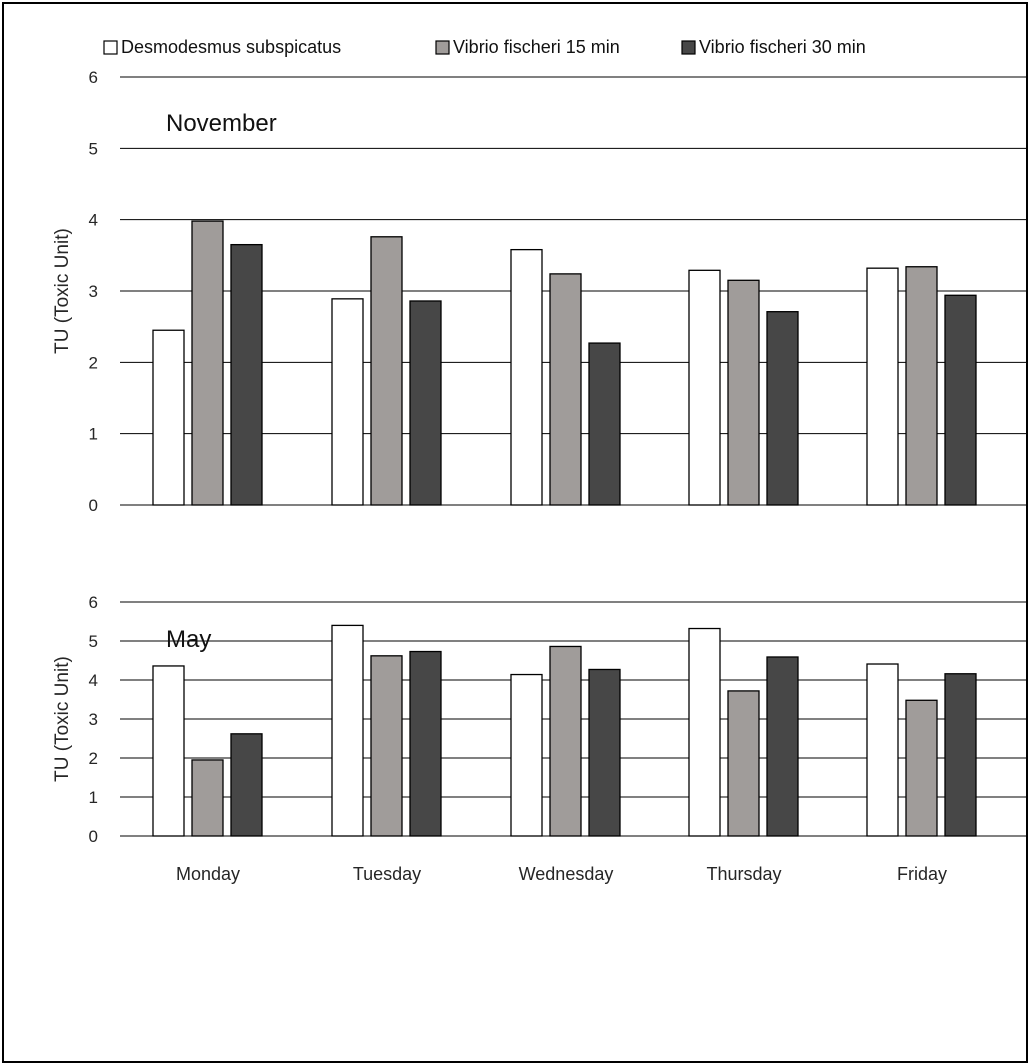 This screenshot has height=1063, width=1028. I want to click on legend-label: Vibrio fischeri 15 min, so click(536, 47).